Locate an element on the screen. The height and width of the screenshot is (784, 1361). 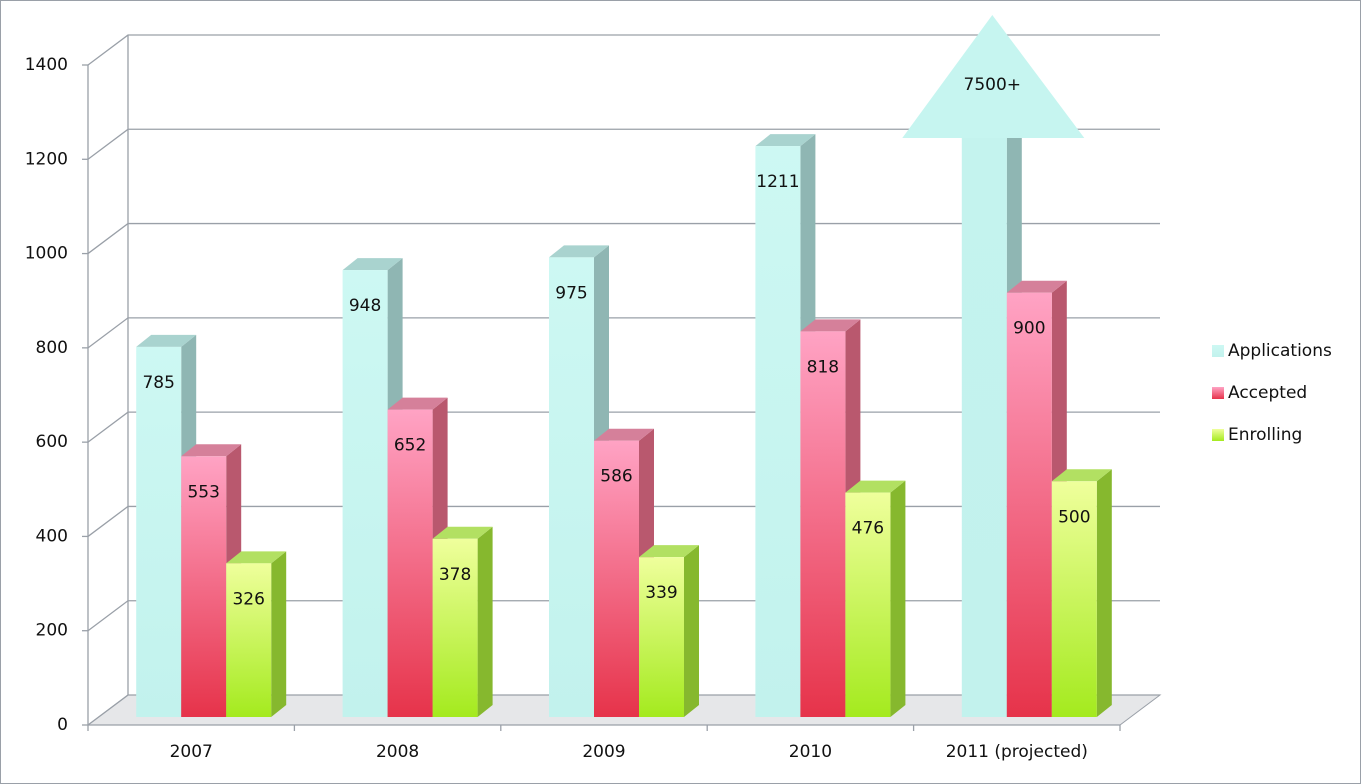
y-tick-label: 1000 is located at coordinates (46, 254).